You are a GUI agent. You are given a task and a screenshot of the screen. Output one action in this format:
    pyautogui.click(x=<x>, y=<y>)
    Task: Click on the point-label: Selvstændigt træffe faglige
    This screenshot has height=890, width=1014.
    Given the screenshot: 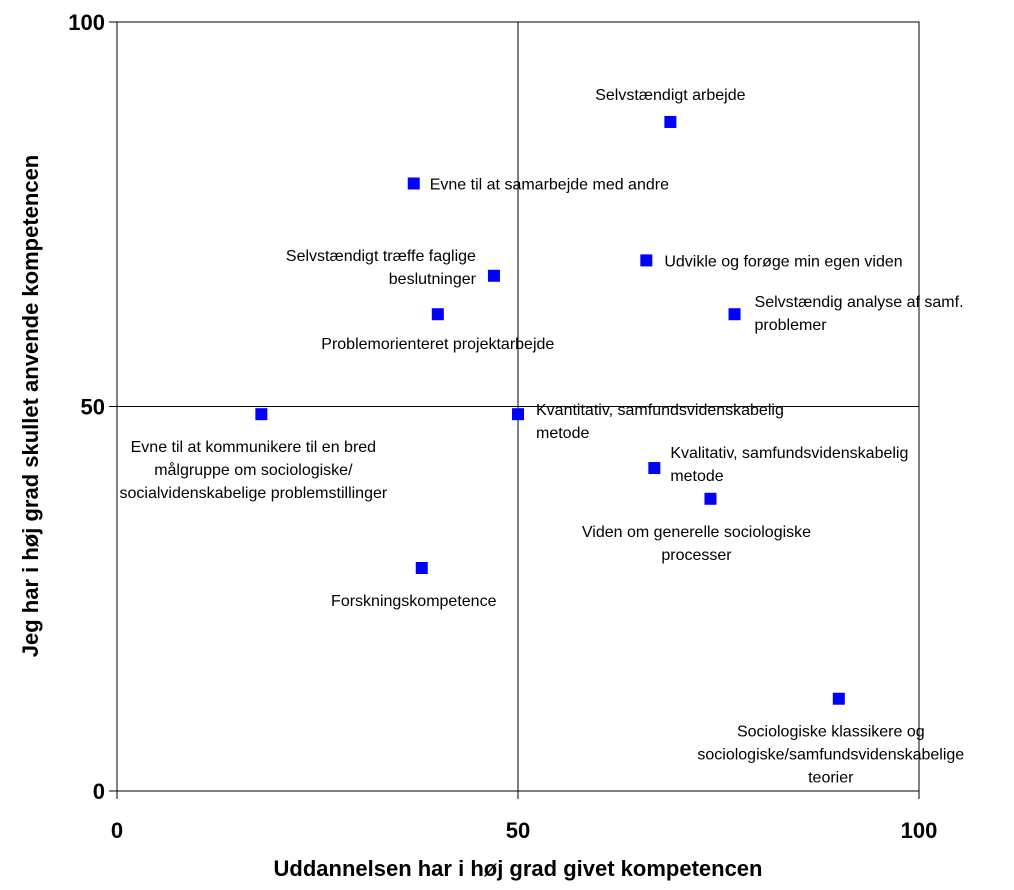 What is the action you would take?
    pyautogui.click(x=381, y=256)
    